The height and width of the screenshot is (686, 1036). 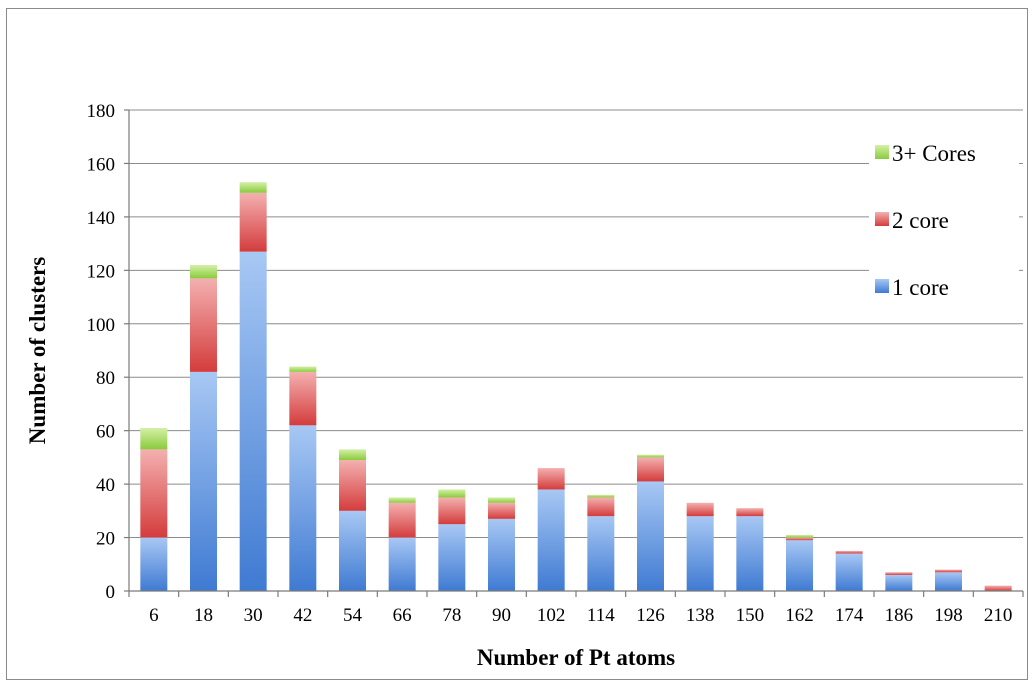 I want to click on x-tick-label: 6, so click(x=154, y=615).